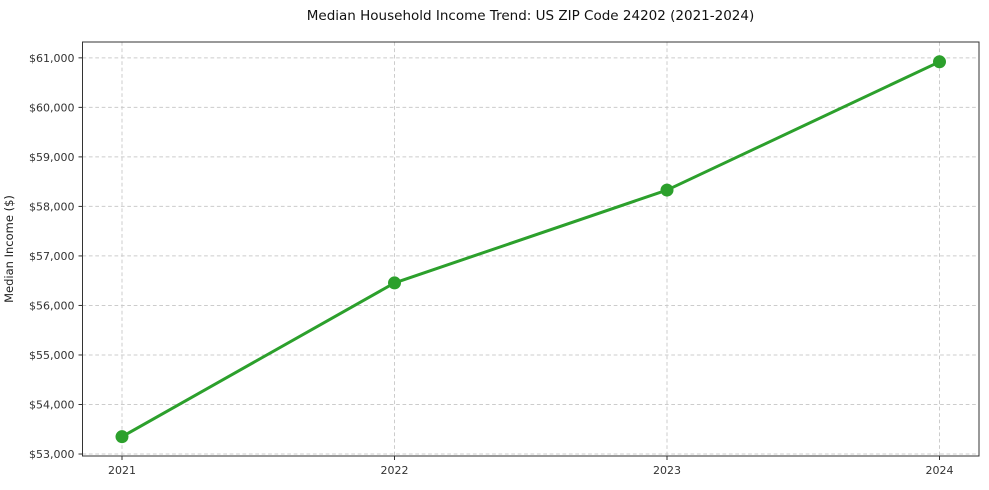 Image resolution: width=989 pixels, height=490 pixels. What do you see at coordinates (52, 107) in the screenshot?
I see `y-tick-label: $60,000` at bounding box center [52, 107].